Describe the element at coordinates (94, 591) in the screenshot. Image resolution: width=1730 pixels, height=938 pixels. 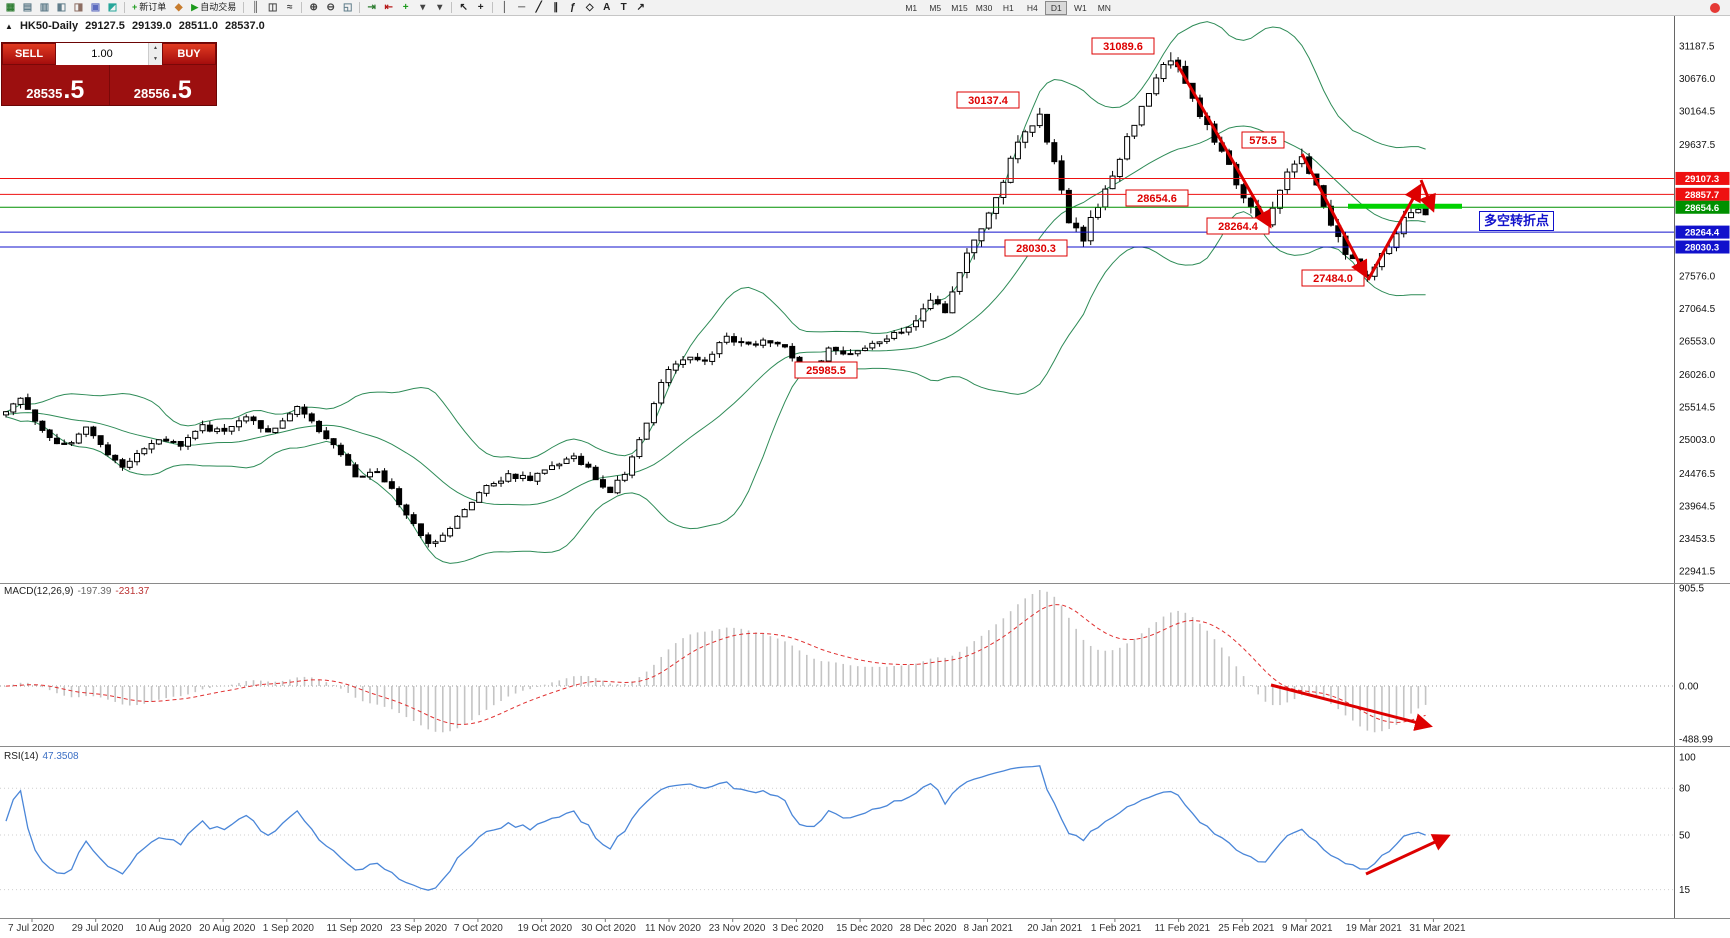
I see `macd-main-value: -197.39` at that location.